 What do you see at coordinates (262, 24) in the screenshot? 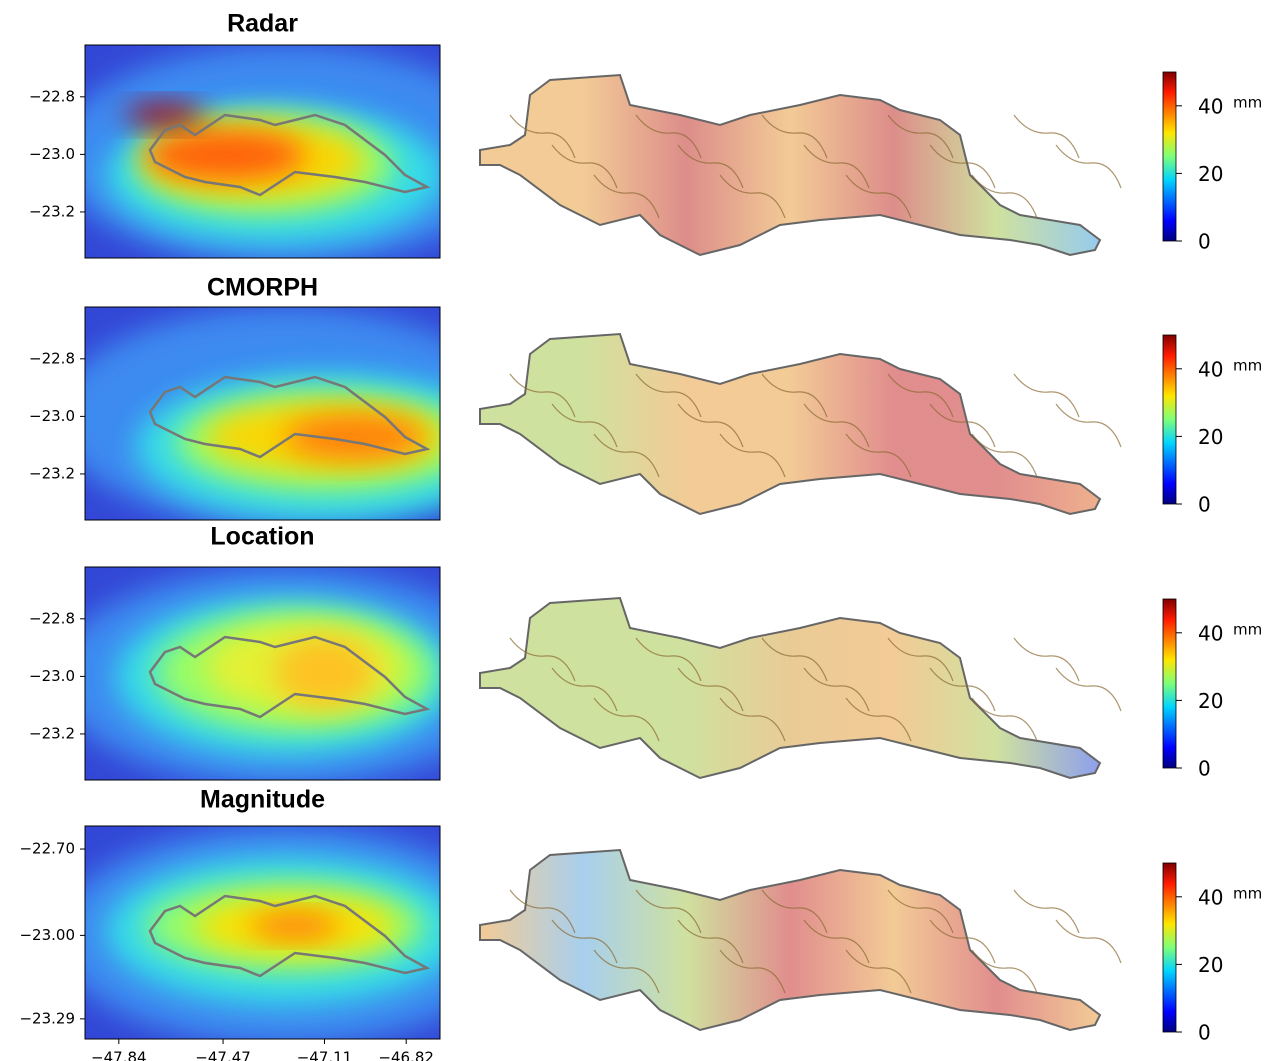
I see `panel-title: Radar` at bounding box center [262, 24].